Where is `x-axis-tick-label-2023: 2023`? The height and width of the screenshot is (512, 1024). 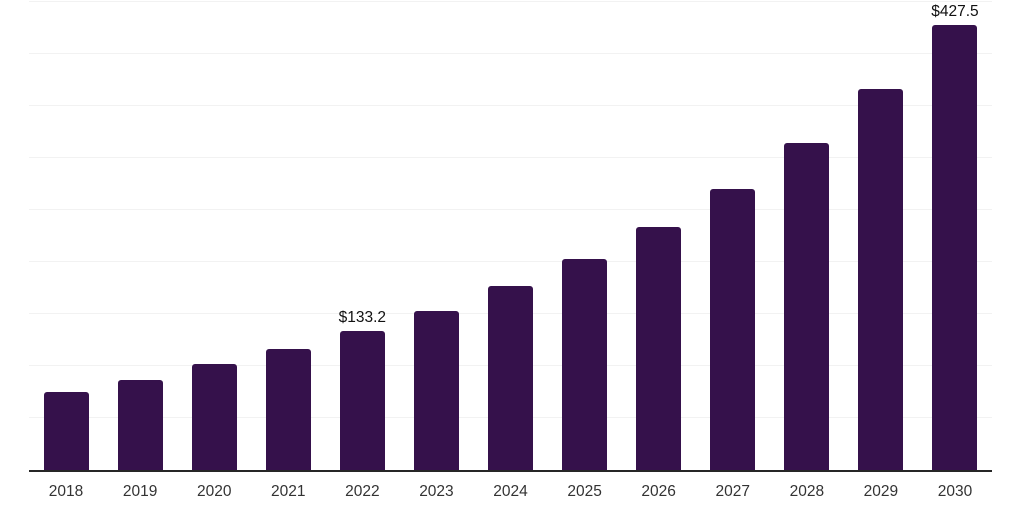
x-axis-tick-label-2023: 2023 is located at coordinates (436, 491).